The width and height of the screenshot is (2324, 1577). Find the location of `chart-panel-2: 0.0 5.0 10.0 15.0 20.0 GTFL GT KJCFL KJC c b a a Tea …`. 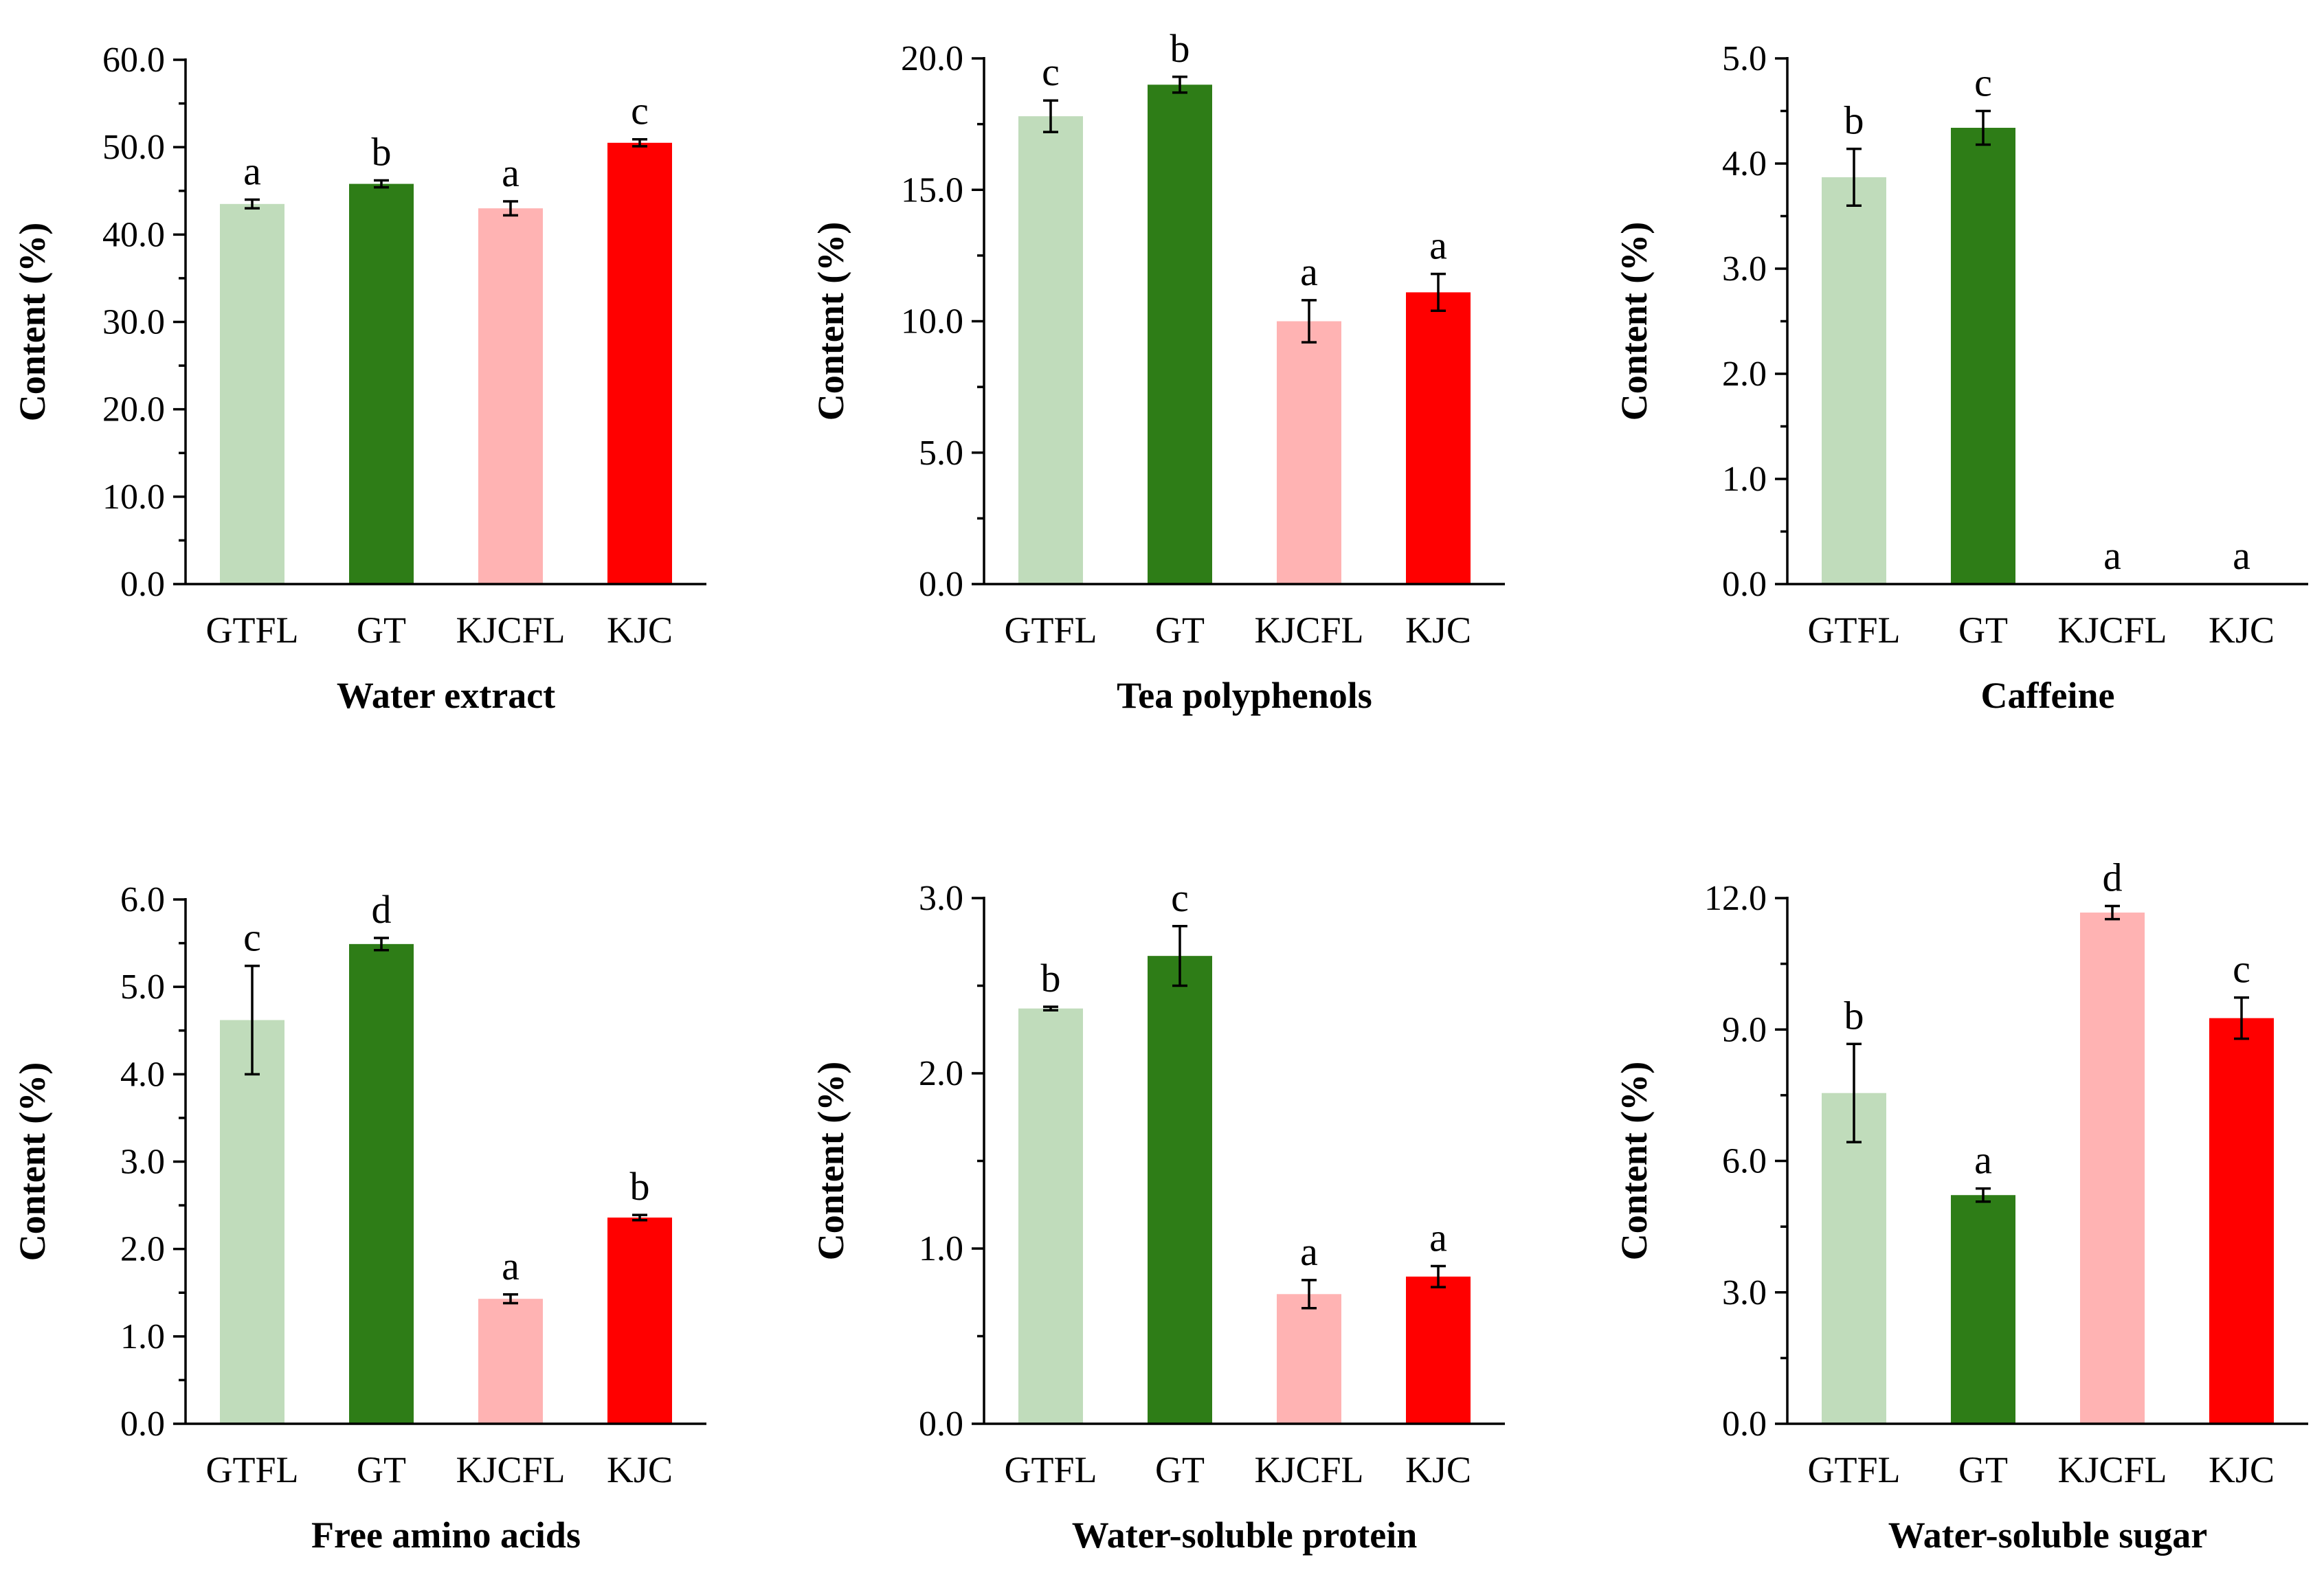

chart-panel-2: 0.0 5.0 10.0 15.0 20.0 GTFL GT KJCFL KJC c b a a Tea … is located at coordinates (1157, 371).